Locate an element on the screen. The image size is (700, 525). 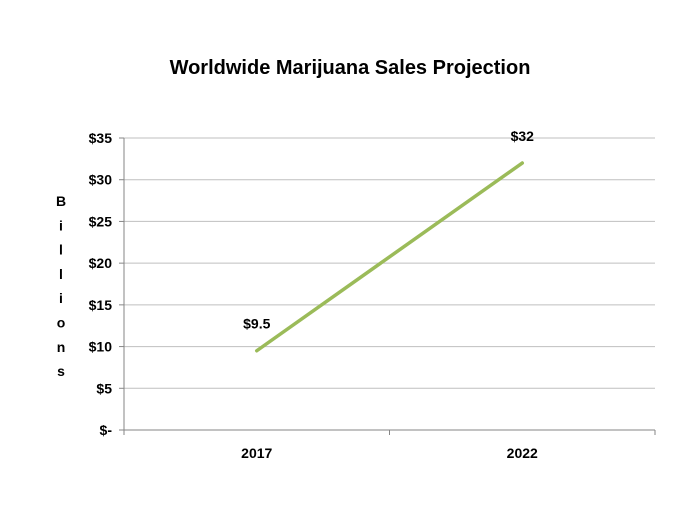
data-label: $32 is located at coordinates (523, 136).